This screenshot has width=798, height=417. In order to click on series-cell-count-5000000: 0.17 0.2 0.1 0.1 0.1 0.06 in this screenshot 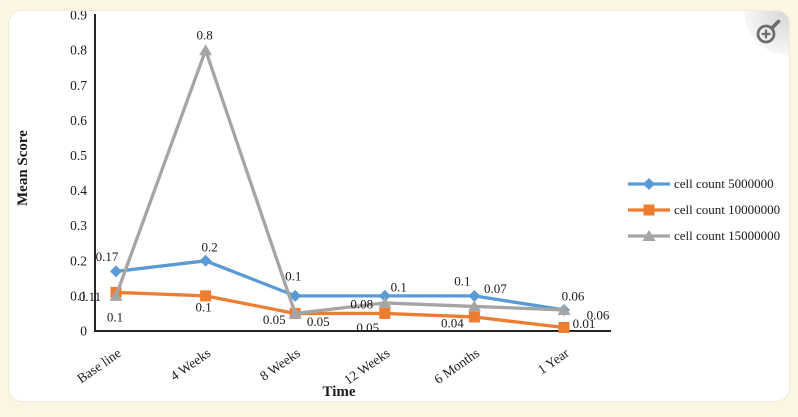, I will do `click(340, 277)`.